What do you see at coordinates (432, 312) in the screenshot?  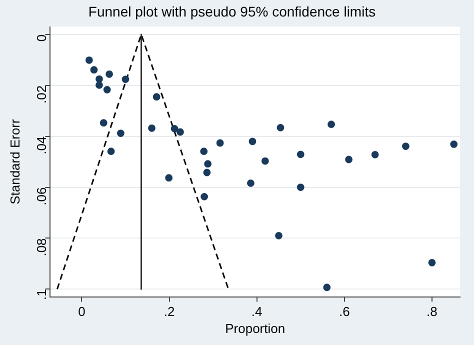 I see `x-tick-label: .8` at bounding box center [432, 312].